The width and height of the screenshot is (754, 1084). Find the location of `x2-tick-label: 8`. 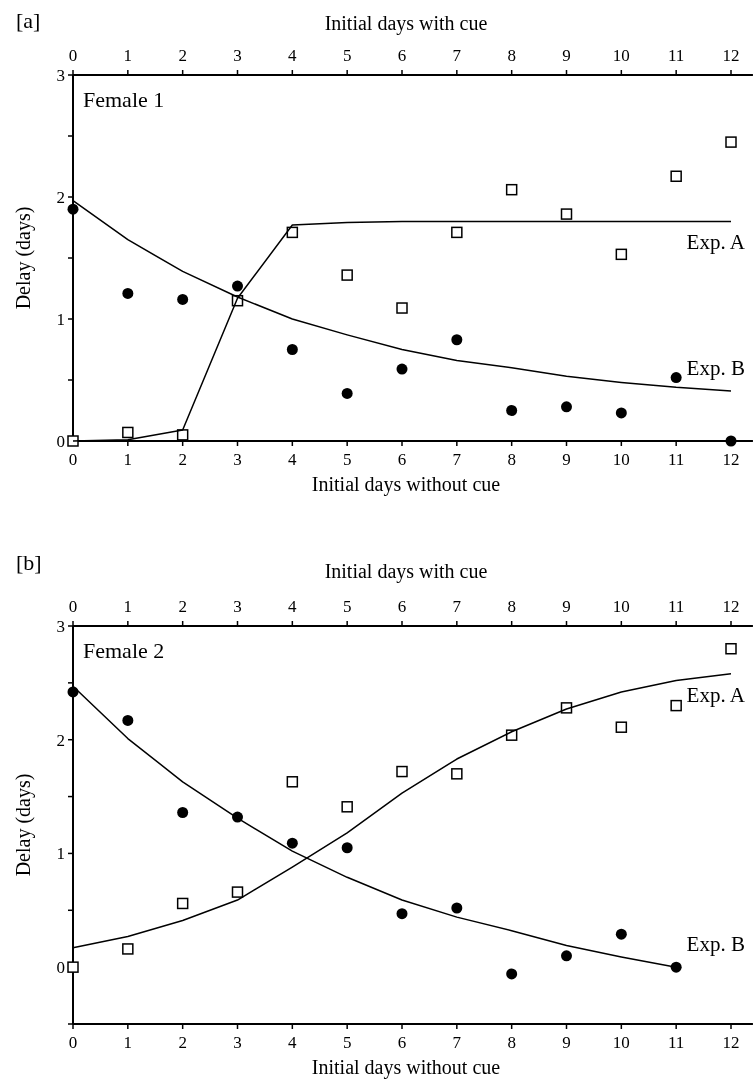

x2-tick-label: 8 is located at coordinates (511, 55).